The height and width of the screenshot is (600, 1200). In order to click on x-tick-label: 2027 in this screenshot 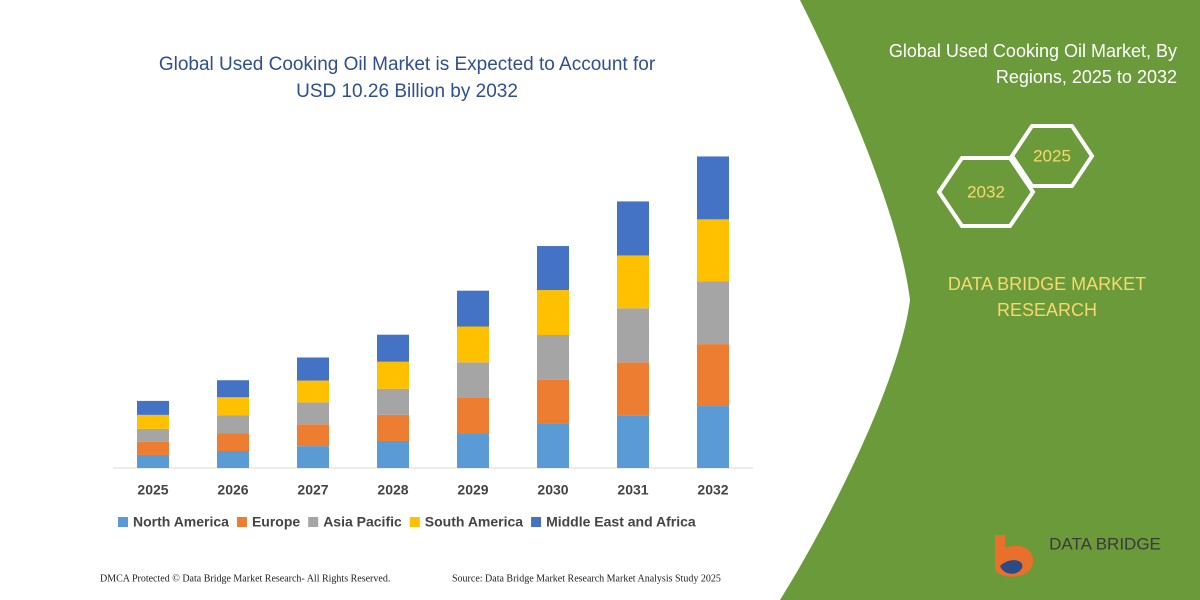, I will do `click(312, 490)`.